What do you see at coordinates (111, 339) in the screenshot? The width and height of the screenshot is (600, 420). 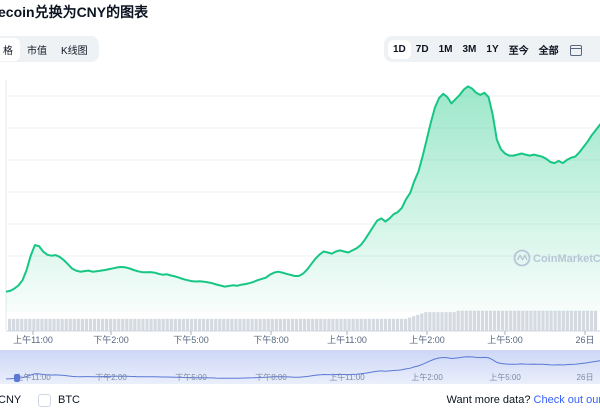 I see `time-label: 下午2:00` at bounding box center [111, 339].